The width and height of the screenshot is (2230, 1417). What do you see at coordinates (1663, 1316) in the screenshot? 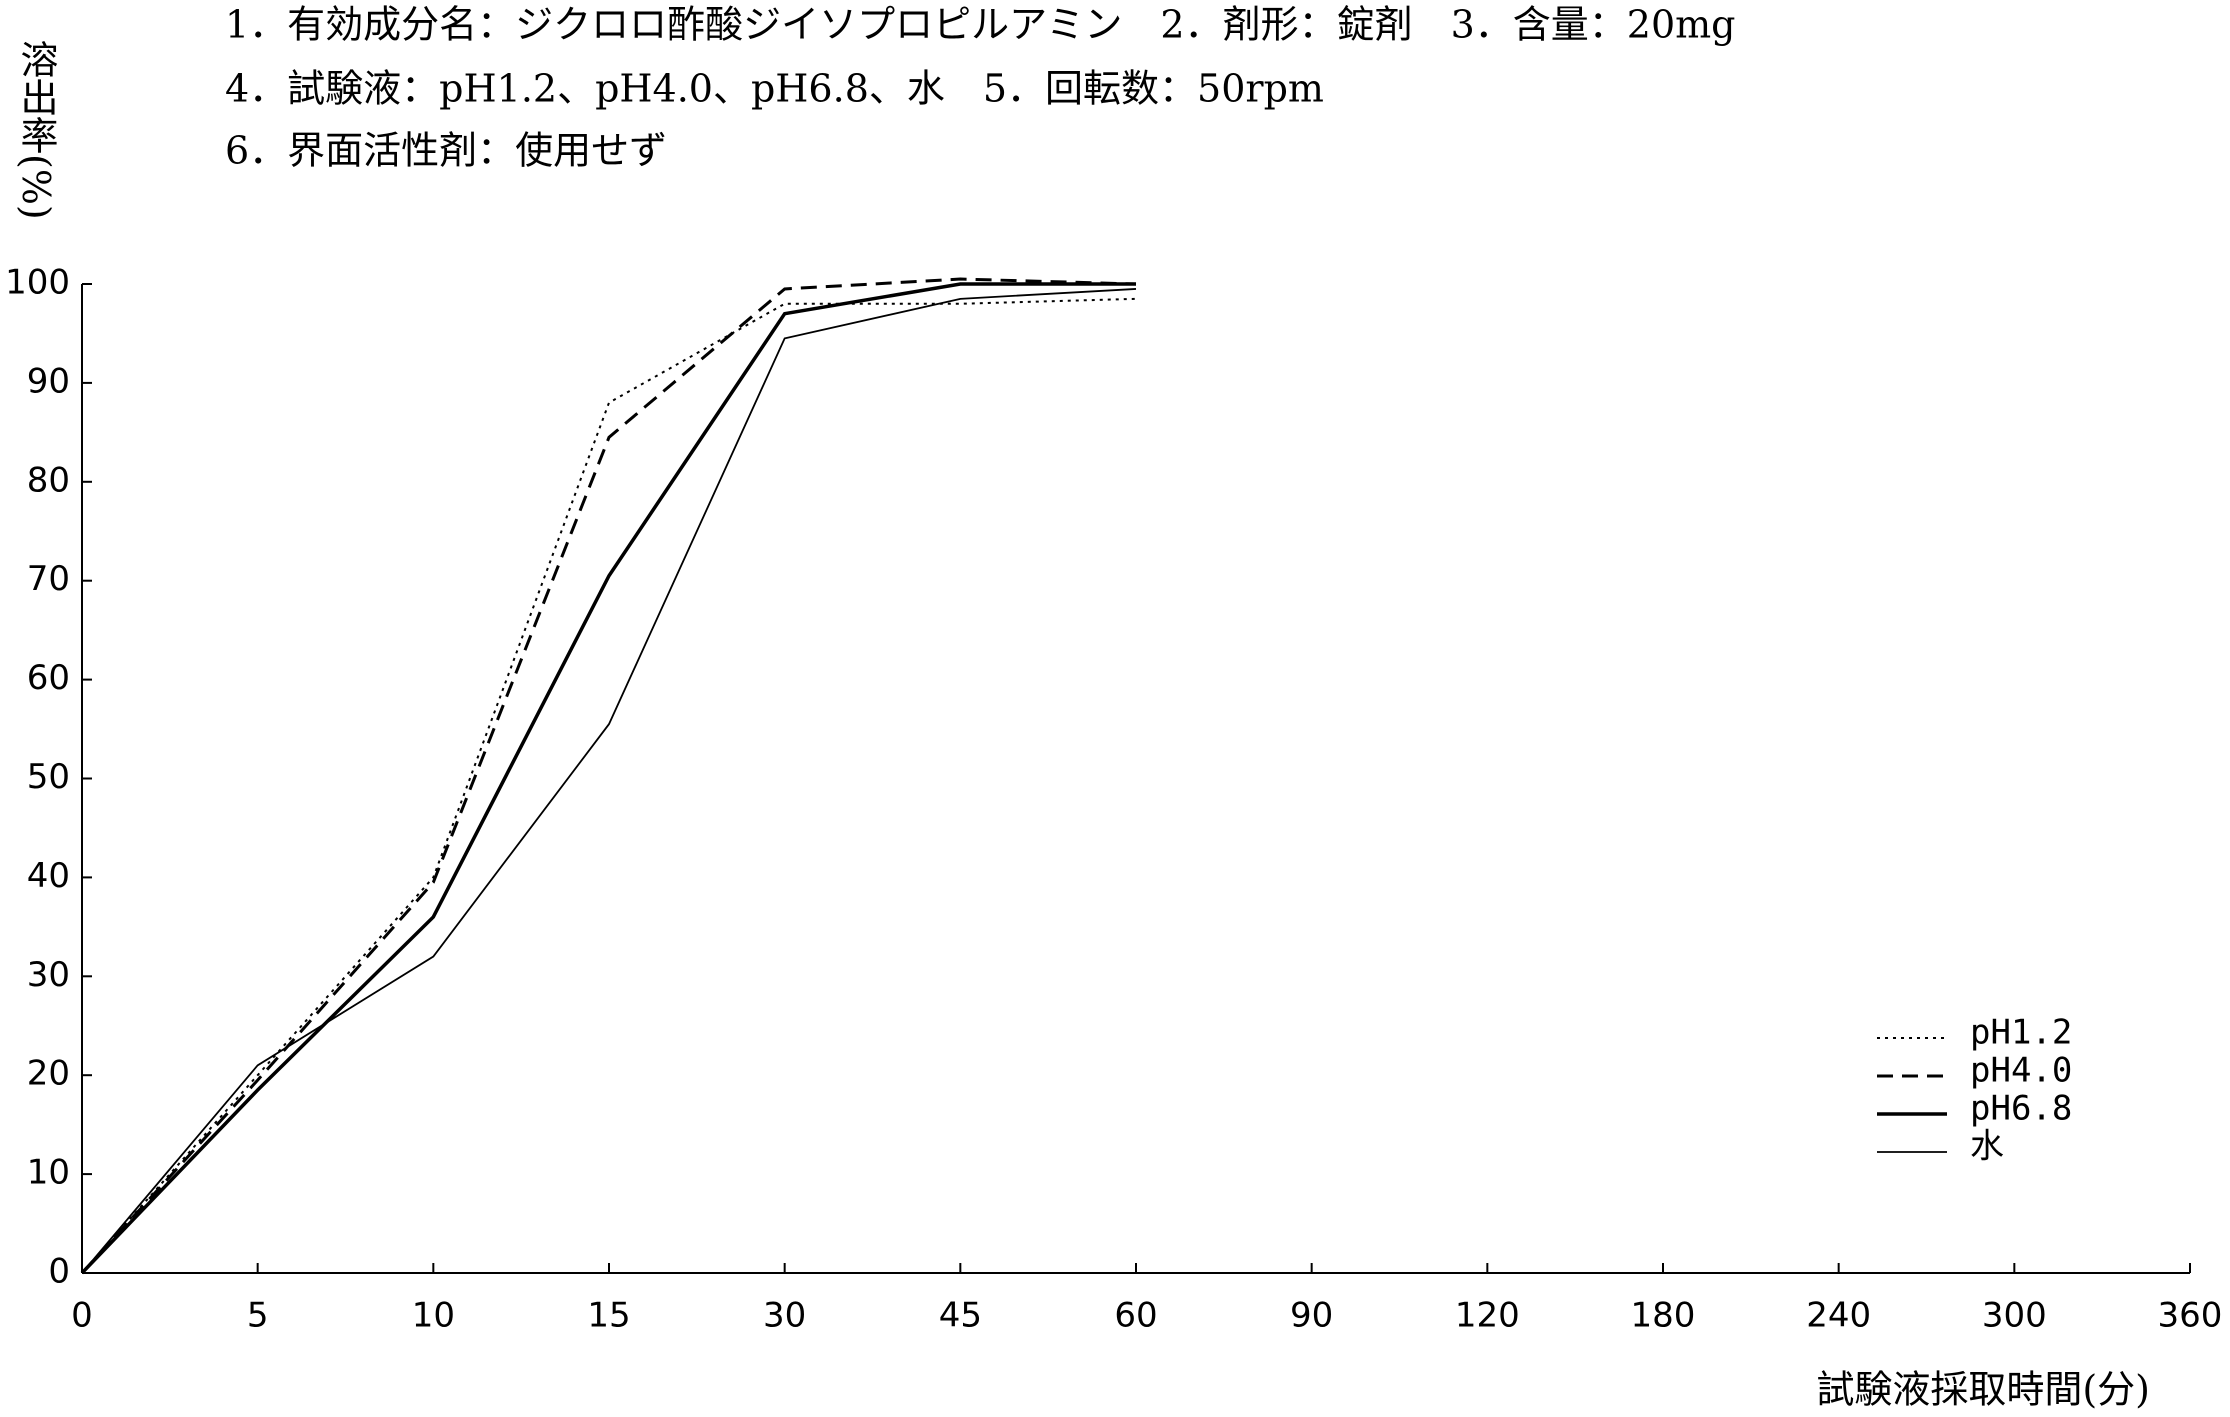
I see `x-tick-label: 180` at bounding box center [1663, 1316].